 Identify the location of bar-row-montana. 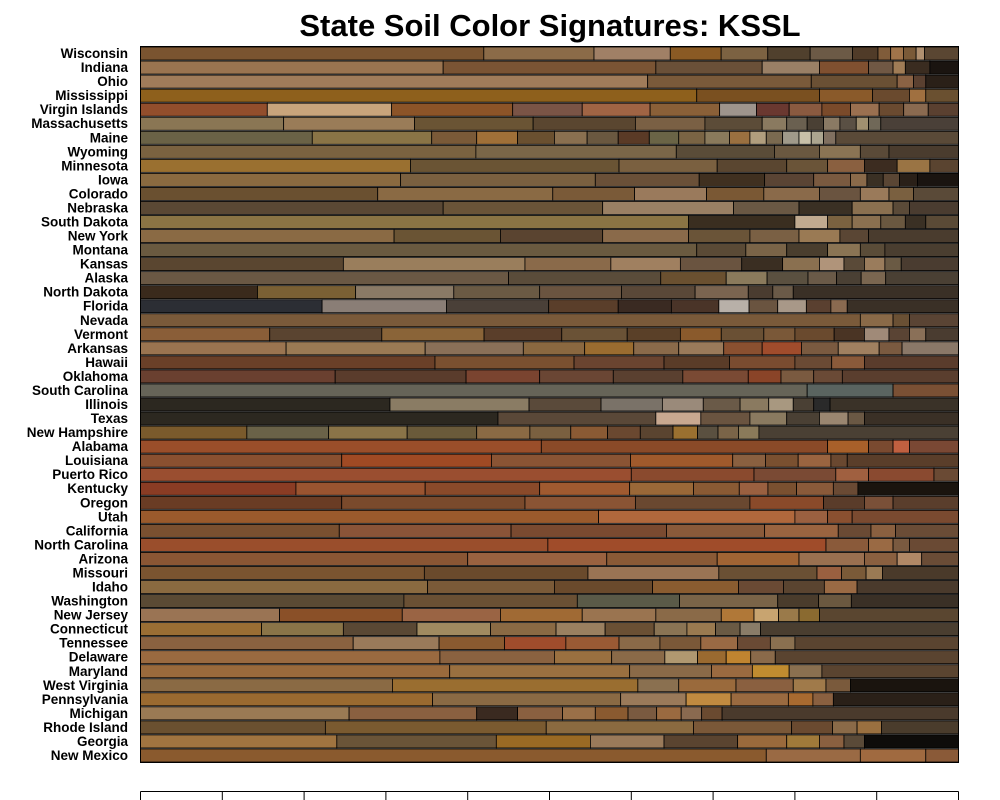
(549, 250).